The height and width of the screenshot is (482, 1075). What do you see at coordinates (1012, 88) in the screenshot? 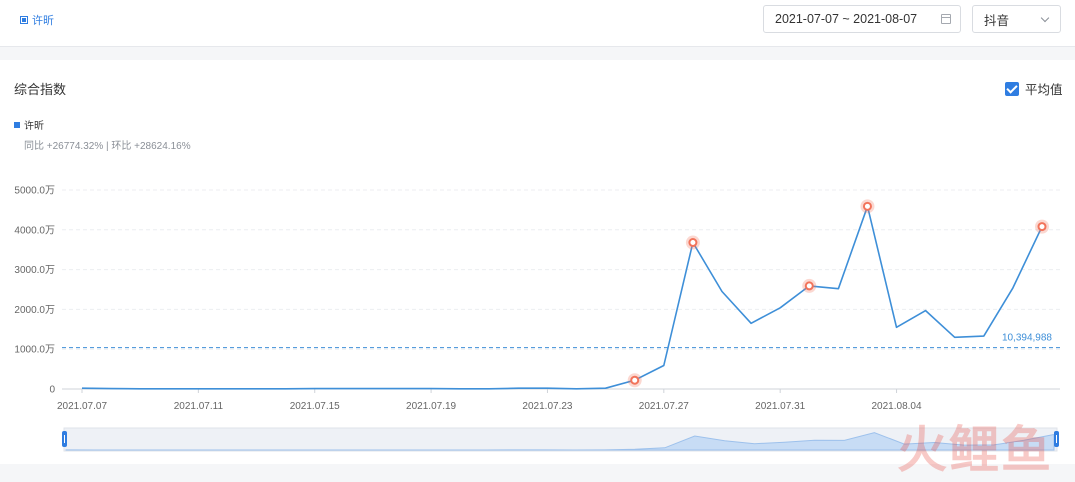
I see `average-checkbox` at bounding box center [1012, 88].